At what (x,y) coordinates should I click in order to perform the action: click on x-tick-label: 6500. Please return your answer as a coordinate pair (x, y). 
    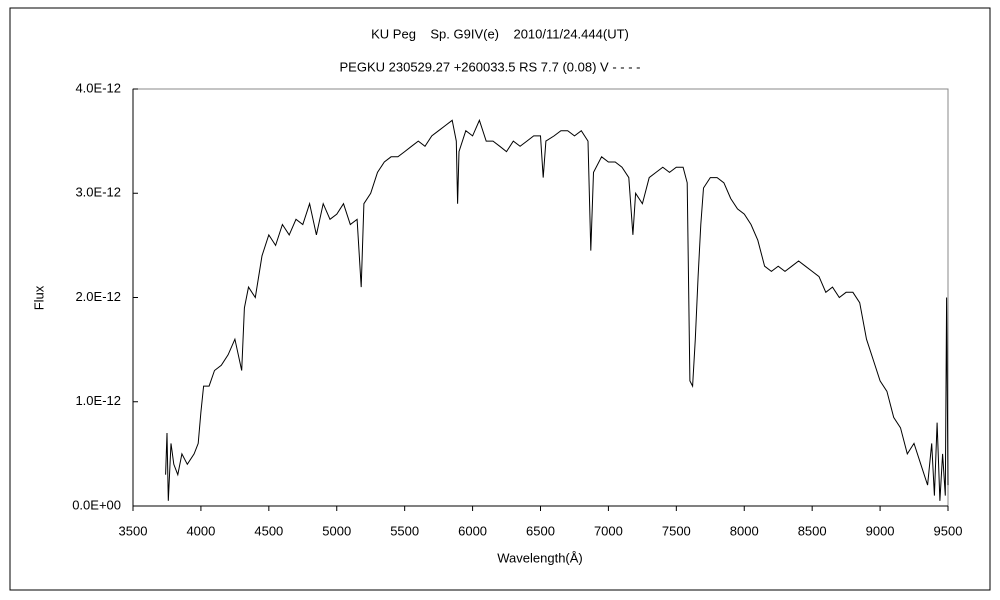
    Looking at the image, I should click on (540, 530).